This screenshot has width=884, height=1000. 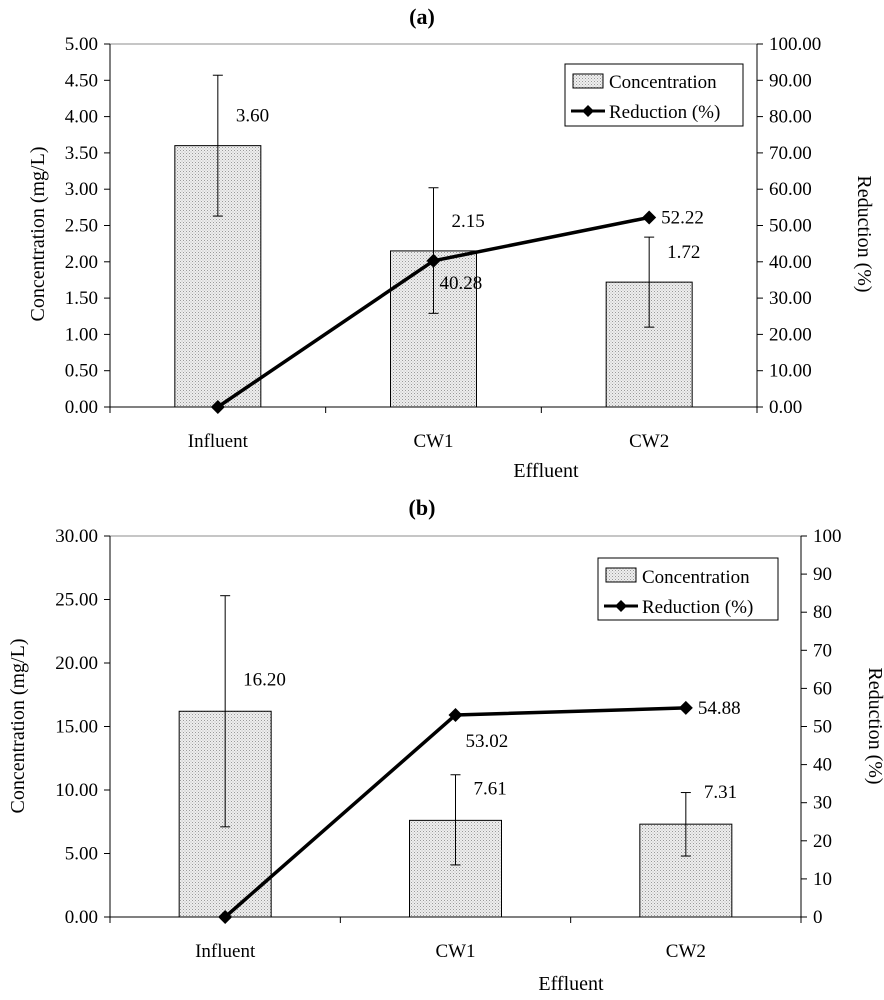 I want to click on legend-marker-reduction-a, so click(x=588, y=111).